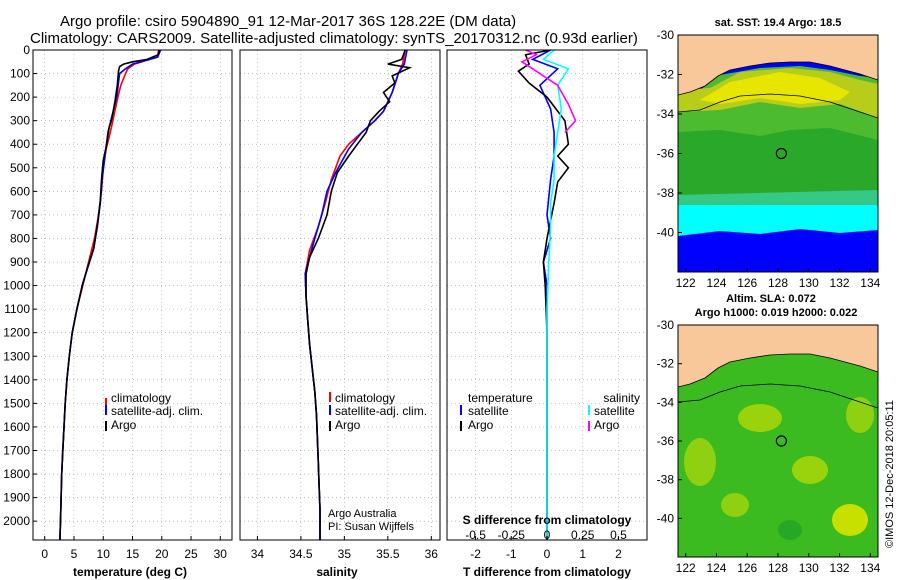 The height and width of the screenshot is (580, 900). I want to click on x-tick-label: 25, so click(191, 554).